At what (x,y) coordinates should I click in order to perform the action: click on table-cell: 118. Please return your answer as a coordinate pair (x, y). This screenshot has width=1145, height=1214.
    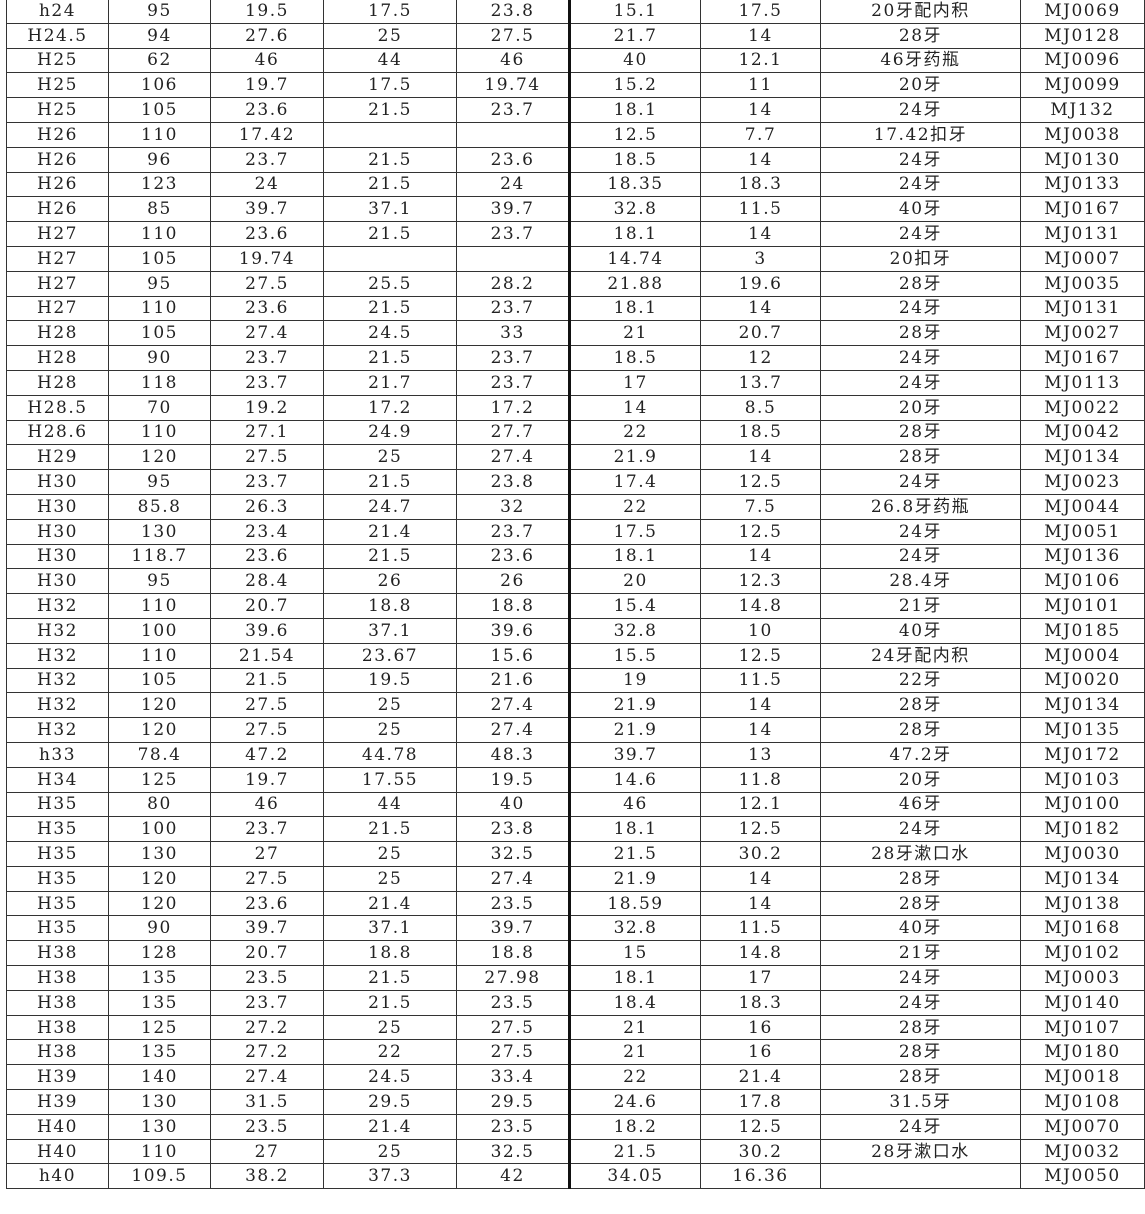
    Looking at the image, I should click on (159, 382).